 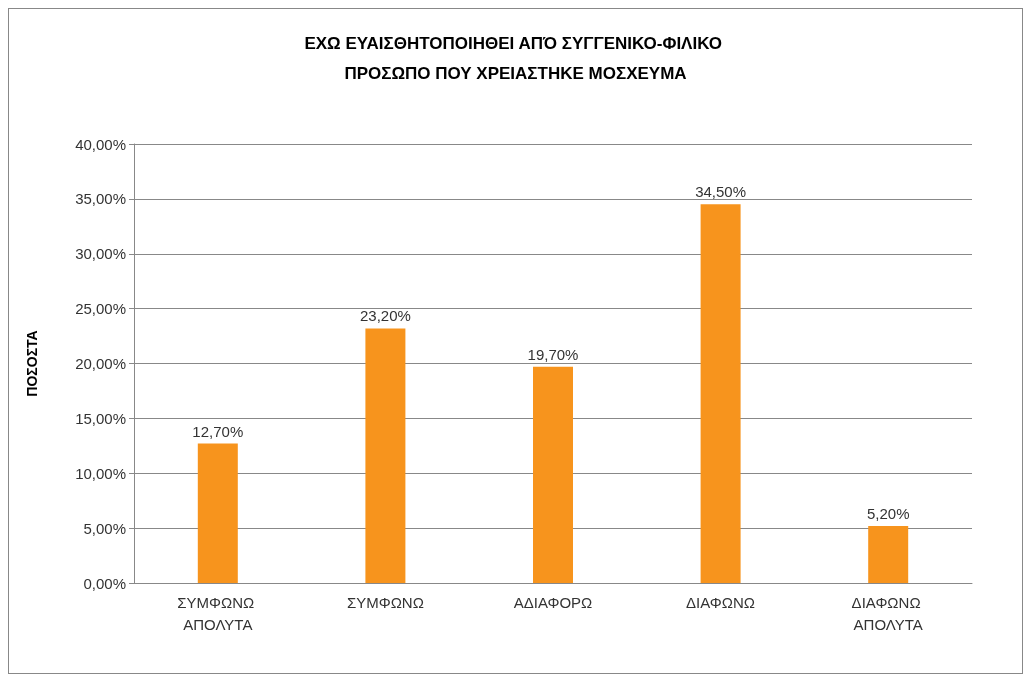 I want to click on y-tick-label: 25,00%, so click(x=100, y=309).